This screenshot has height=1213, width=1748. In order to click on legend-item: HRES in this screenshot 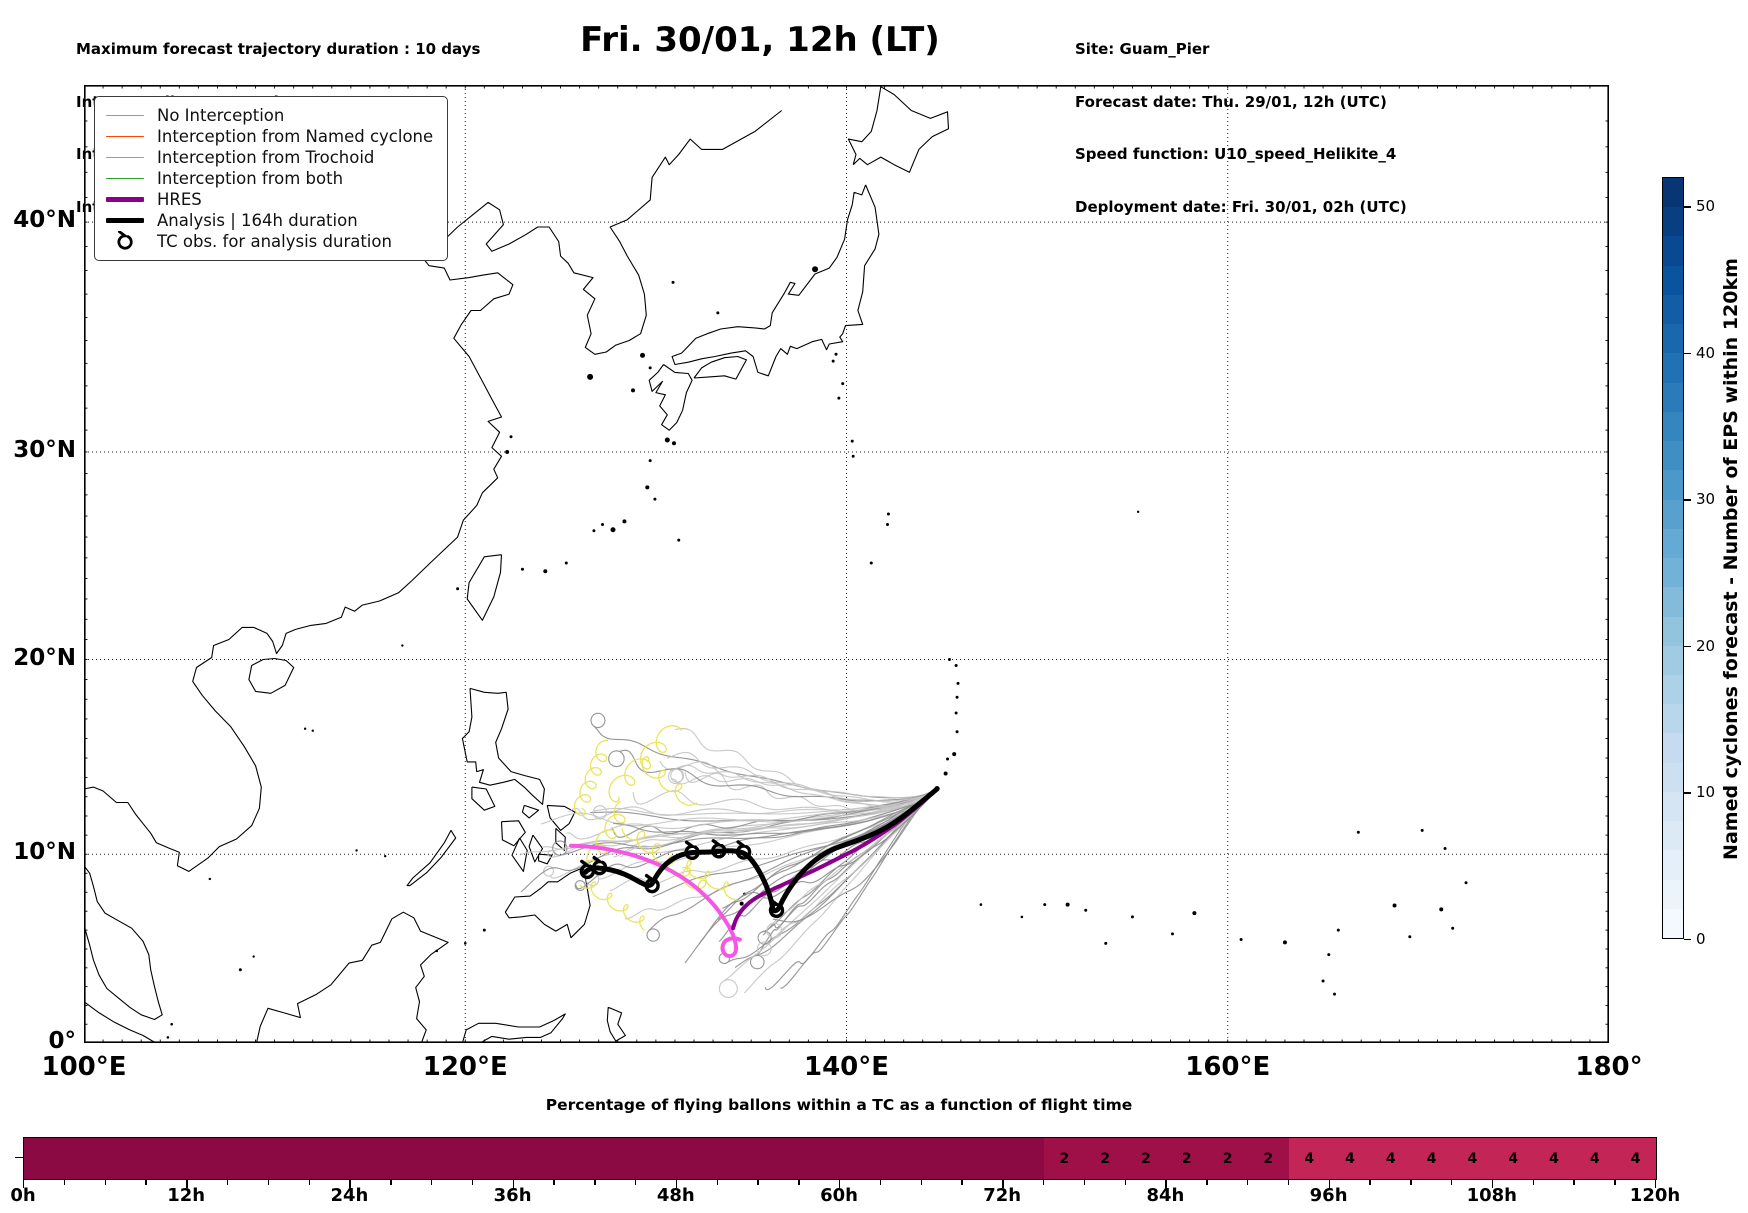, I will do `click(269, 199)`.